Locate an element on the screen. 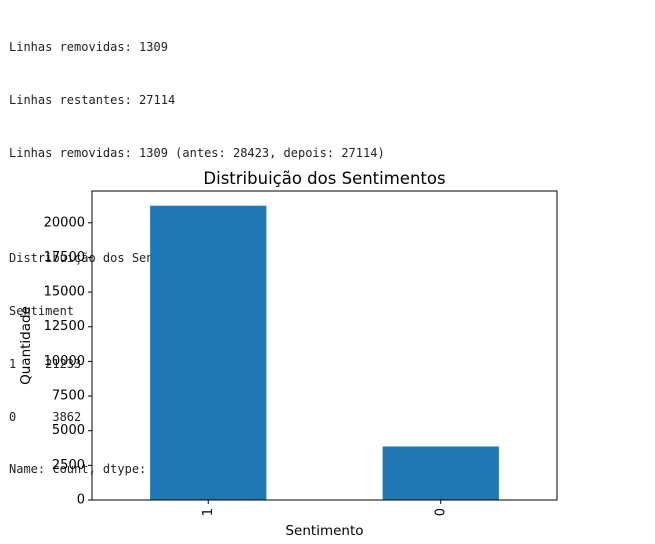 Image resolution: width=655 pixels, height=544 pixels. x-axis-label: Sentimento is located at coordinates (324, 531).